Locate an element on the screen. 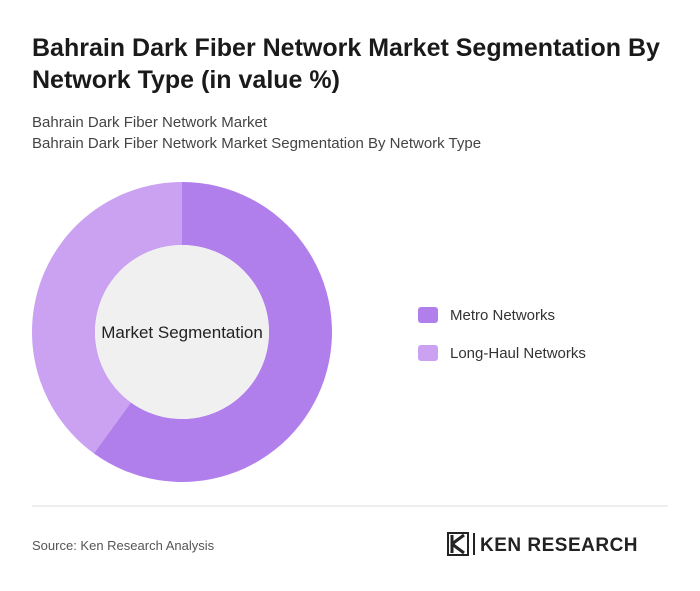 Image resolution: width=700 pixels, height=591 pixels. center-label: Market Segmentation is located at coordinates (182, 332).